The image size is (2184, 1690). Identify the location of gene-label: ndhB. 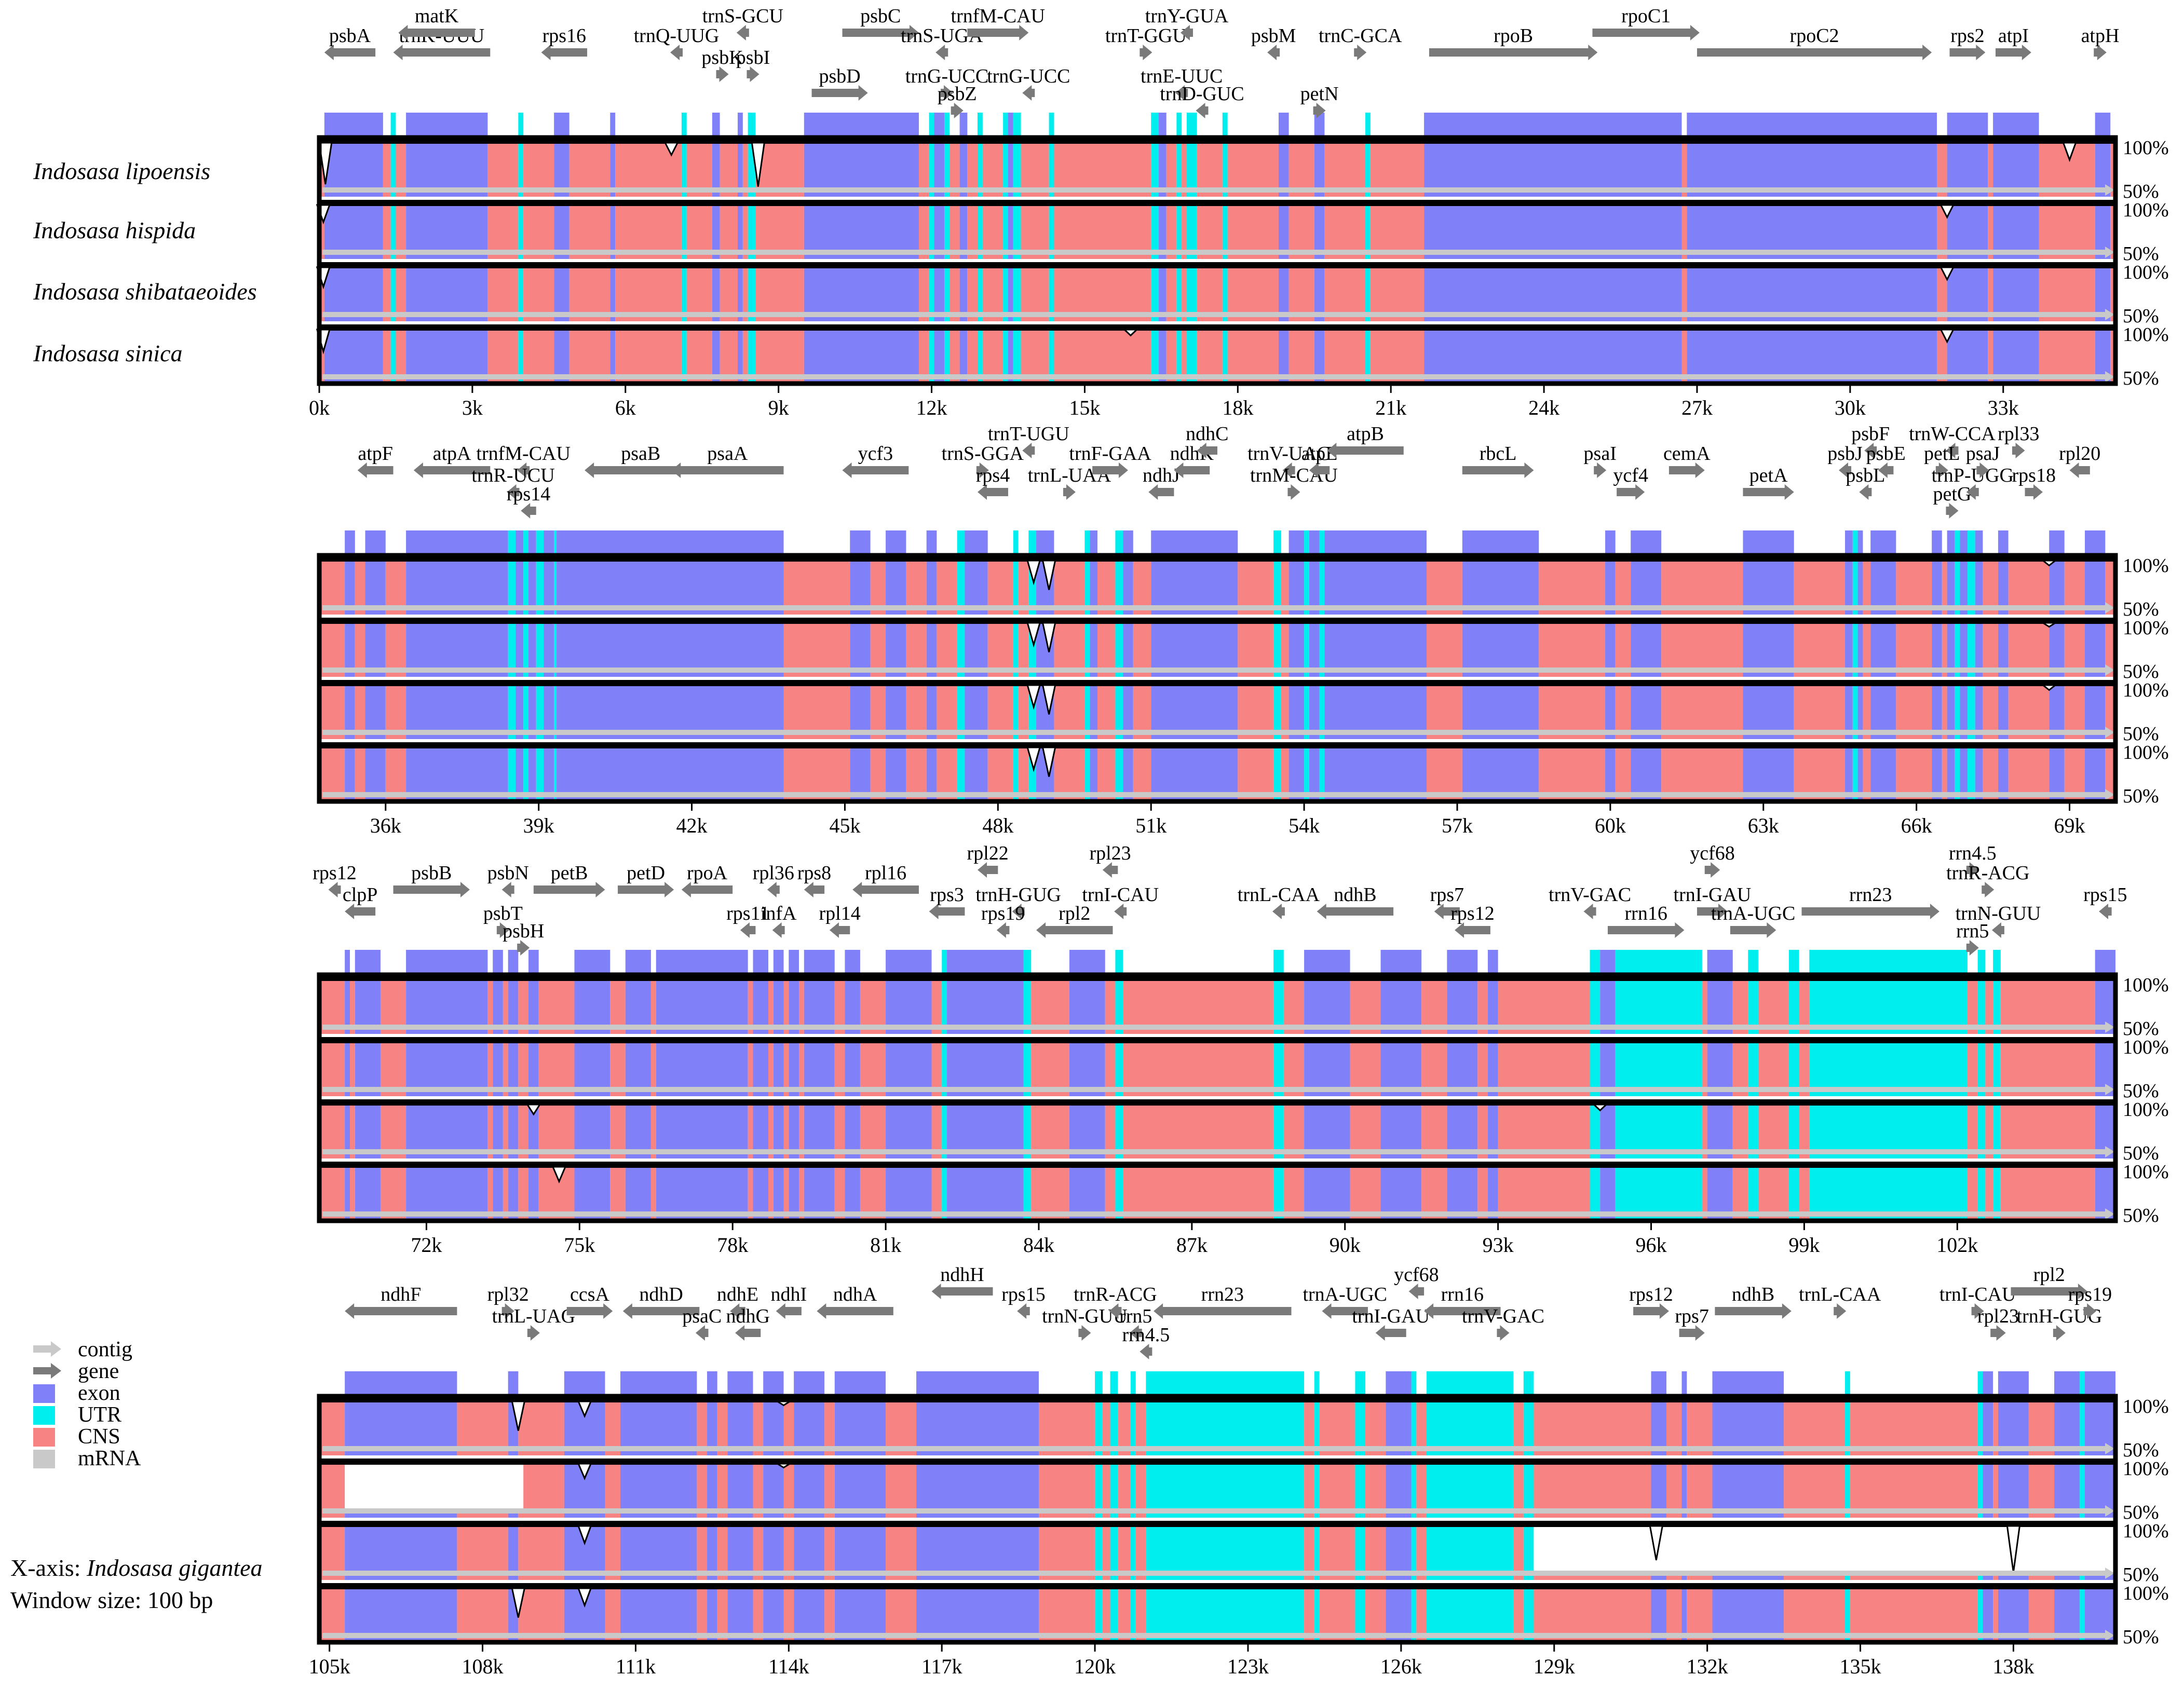
(1355, 895).